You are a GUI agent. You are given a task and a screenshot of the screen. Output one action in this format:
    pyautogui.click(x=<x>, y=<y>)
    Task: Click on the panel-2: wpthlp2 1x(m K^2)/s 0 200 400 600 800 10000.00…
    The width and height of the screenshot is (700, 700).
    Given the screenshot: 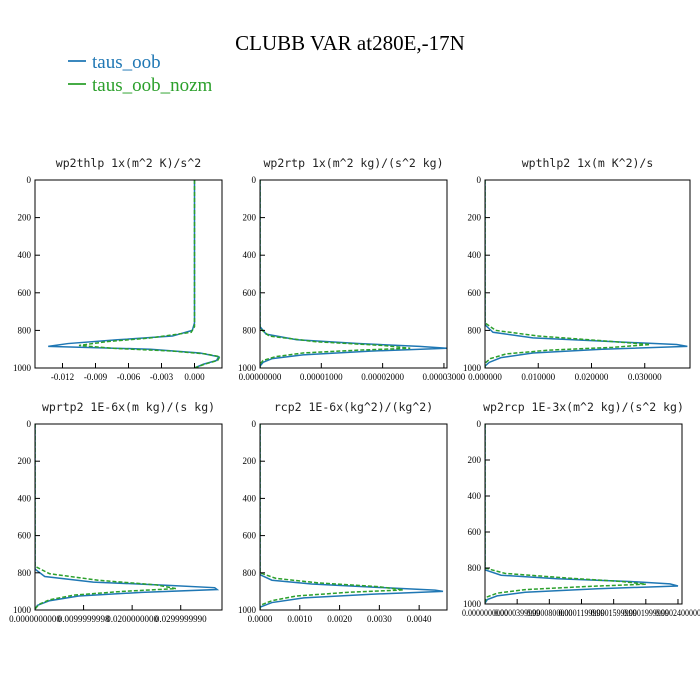 What is the action you would take?
    pyautogui.click(x=577, y=269)
    